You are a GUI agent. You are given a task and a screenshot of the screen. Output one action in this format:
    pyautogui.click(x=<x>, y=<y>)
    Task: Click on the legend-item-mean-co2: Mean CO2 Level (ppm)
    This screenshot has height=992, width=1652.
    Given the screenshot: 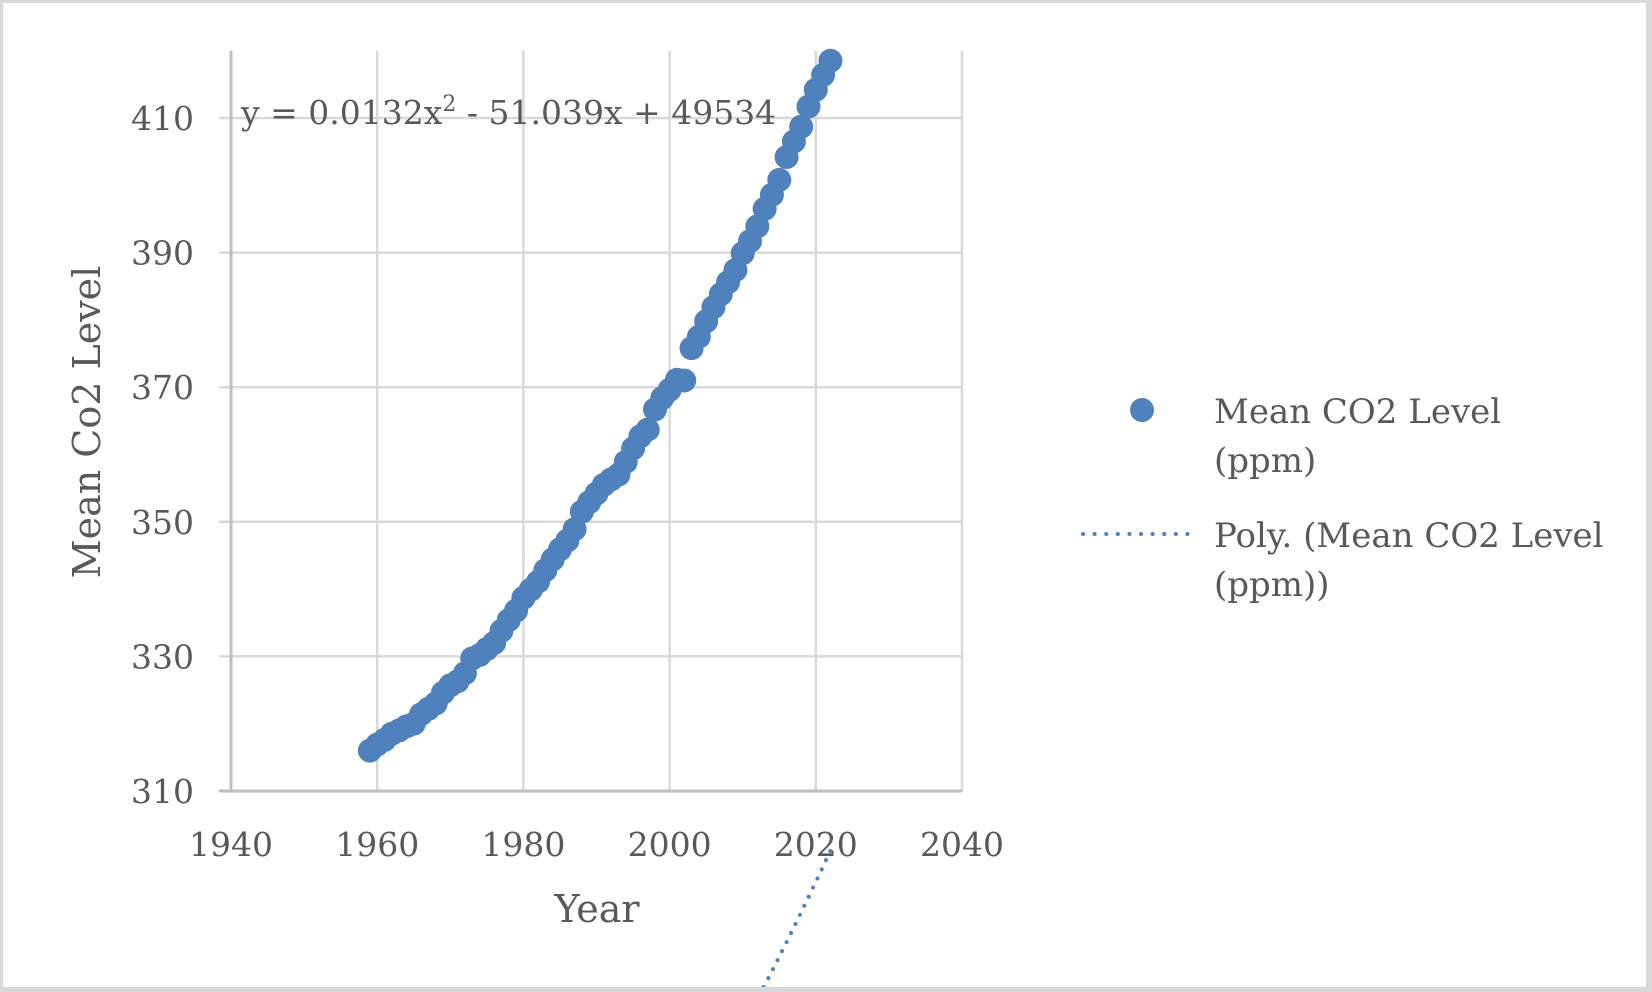 What is the action you would take?
    pyautogui.click(x=1315, y=436)
    